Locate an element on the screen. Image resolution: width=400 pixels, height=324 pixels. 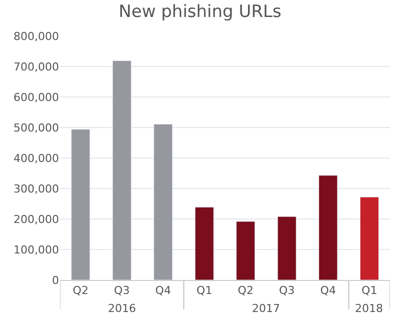
y-tick-label: 0 is located at coordinates (55, 280).